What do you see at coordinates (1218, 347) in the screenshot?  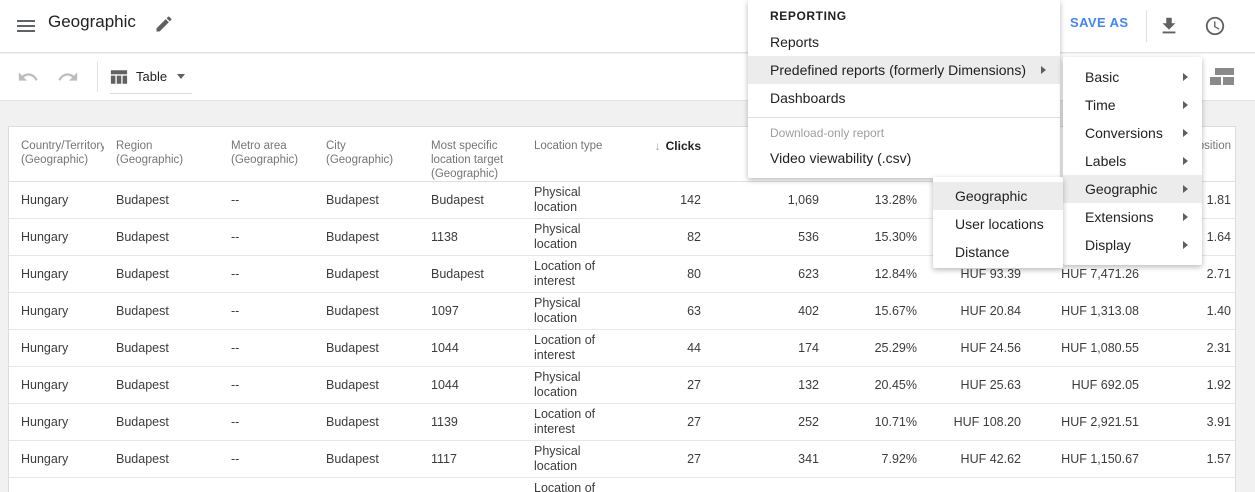 I see `table-cell: 2.31` at bounding box center [1218, 347].